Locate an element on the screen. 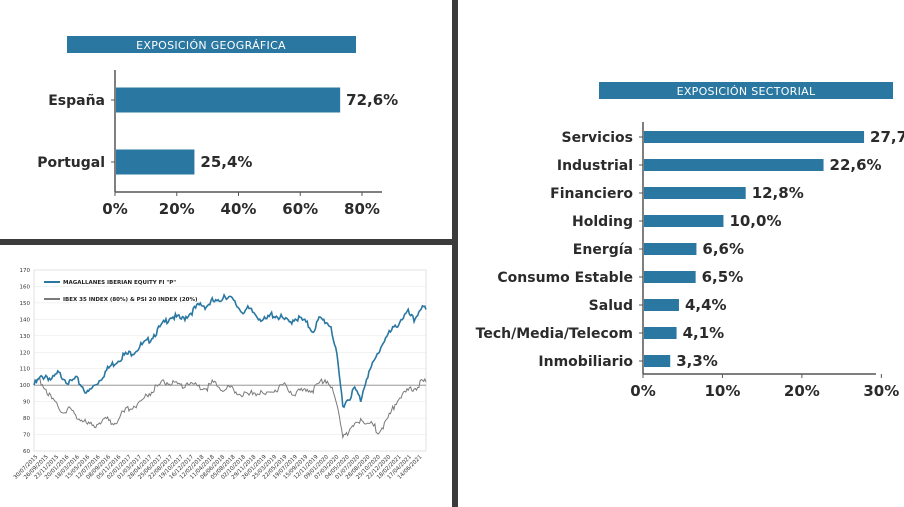 Image resolution: width=904 pixels, height=507 pixels. geo-x-tick-label: 0% is located at coordinates (114, 209).